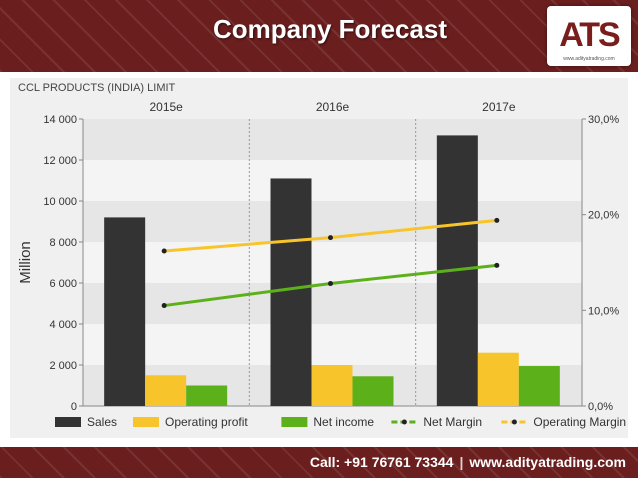  What do you see at coordinates (25, 262) in the screenshot?
I see `y-axis-label: Million` at bounding box center [25, 262].